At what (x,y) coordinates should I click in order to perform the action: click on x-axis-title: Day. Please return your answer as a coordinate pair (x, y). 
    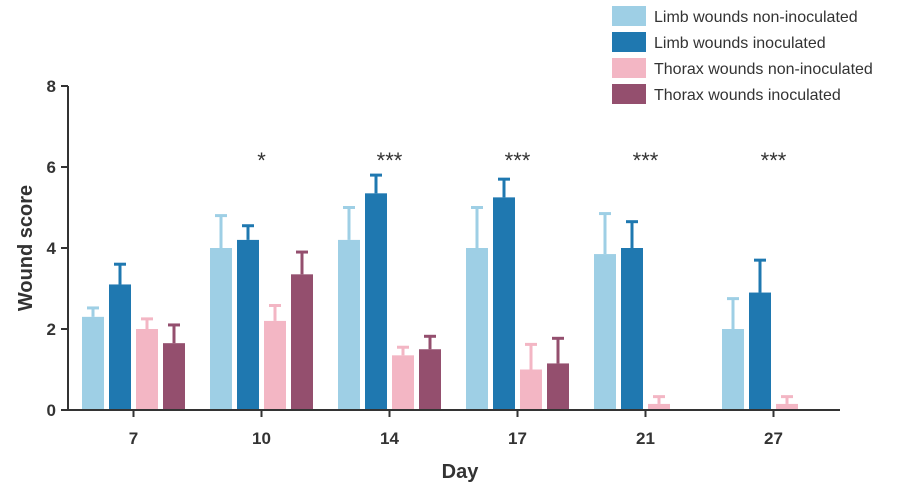
    Looking at the image, I should click on (461, 472).